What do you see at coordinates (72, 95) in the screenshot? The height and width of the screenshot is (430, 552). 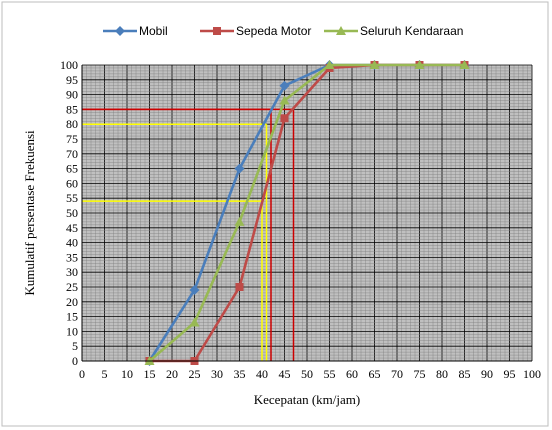 I see `y-tick-label: 90` at bounding box center [72, 95].